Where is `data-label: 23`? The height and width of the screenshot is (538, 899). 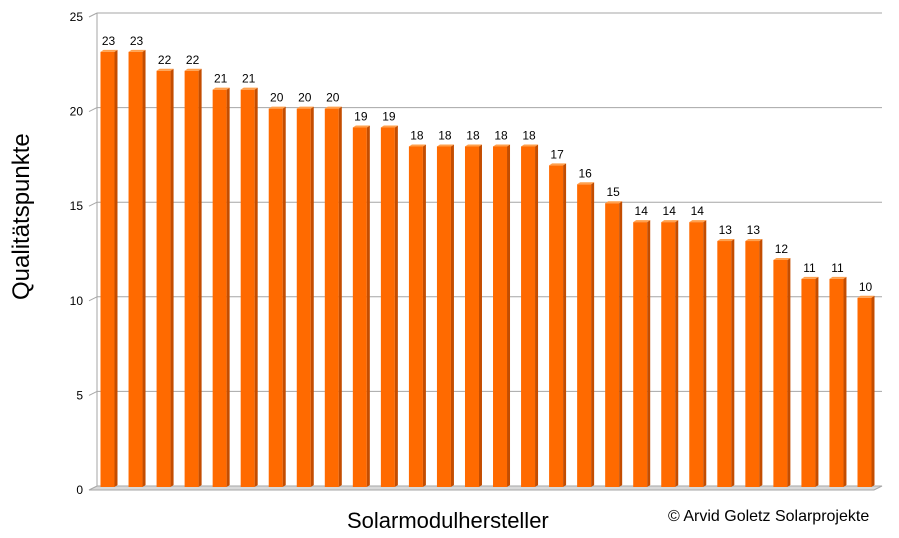 data-label: 23 is located at coordinates (109, 41).